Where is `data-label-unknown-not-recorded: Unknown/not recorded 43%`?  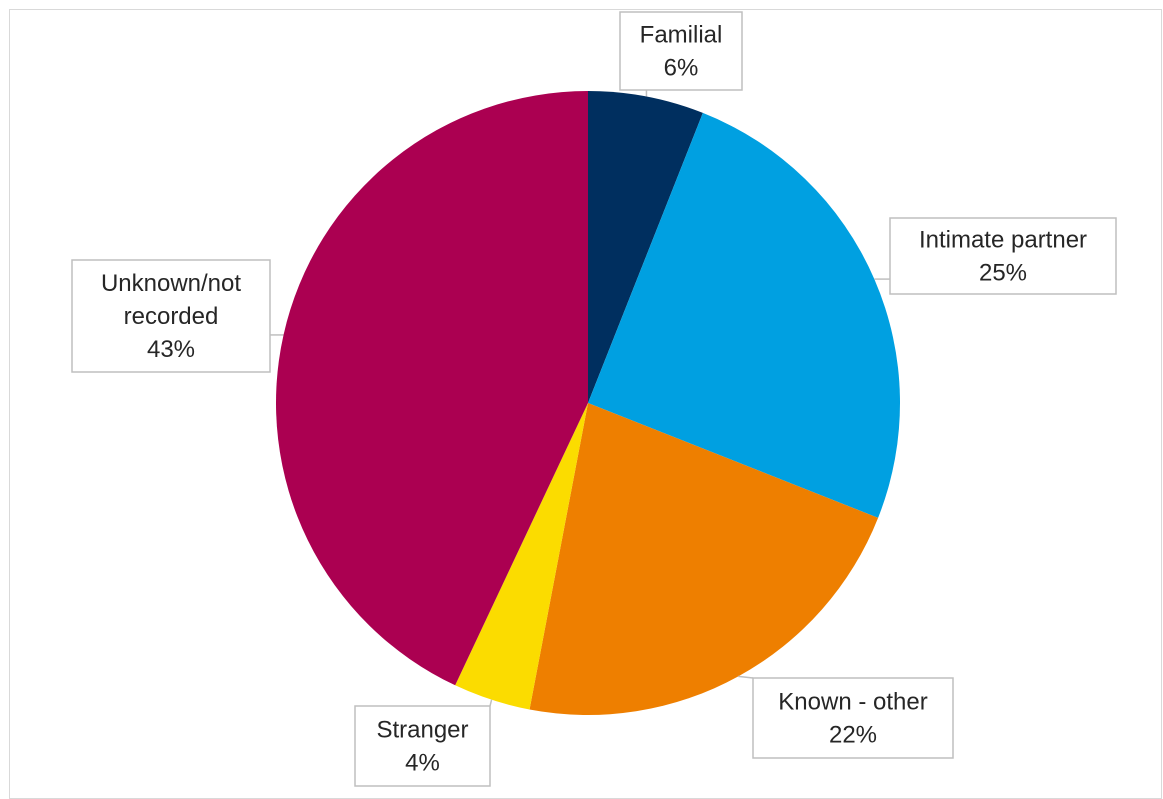 data-label-unknown-not-recorded: Unknown/not recorded 43% is located at coordinates (171, 316).